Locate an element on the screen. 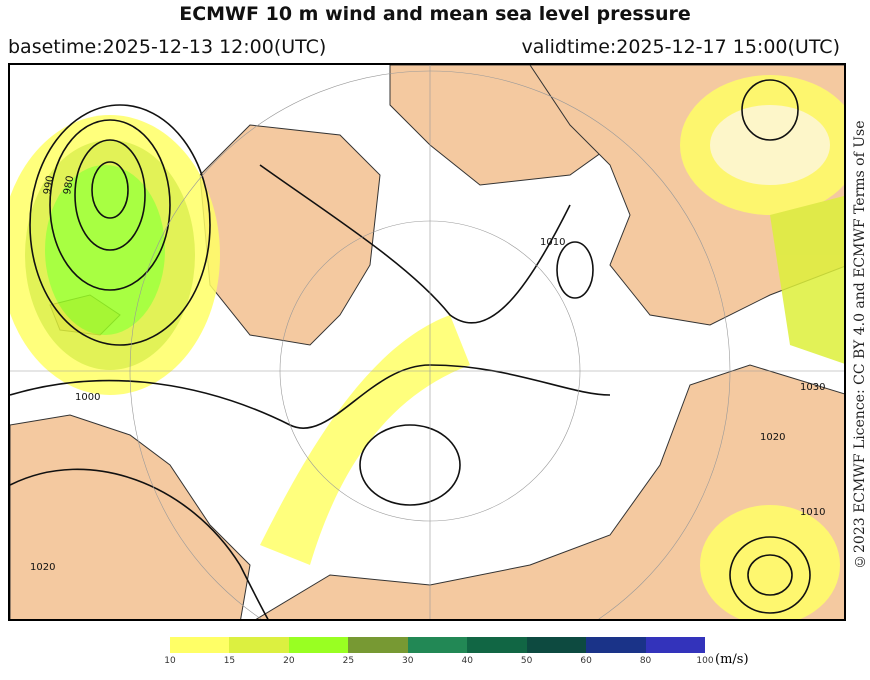 Image resolution: width=870 pixels, height=680 pixels. basetime: basetime:2025-12-13 12:00(UTC) is located at coordinates (167, 47).